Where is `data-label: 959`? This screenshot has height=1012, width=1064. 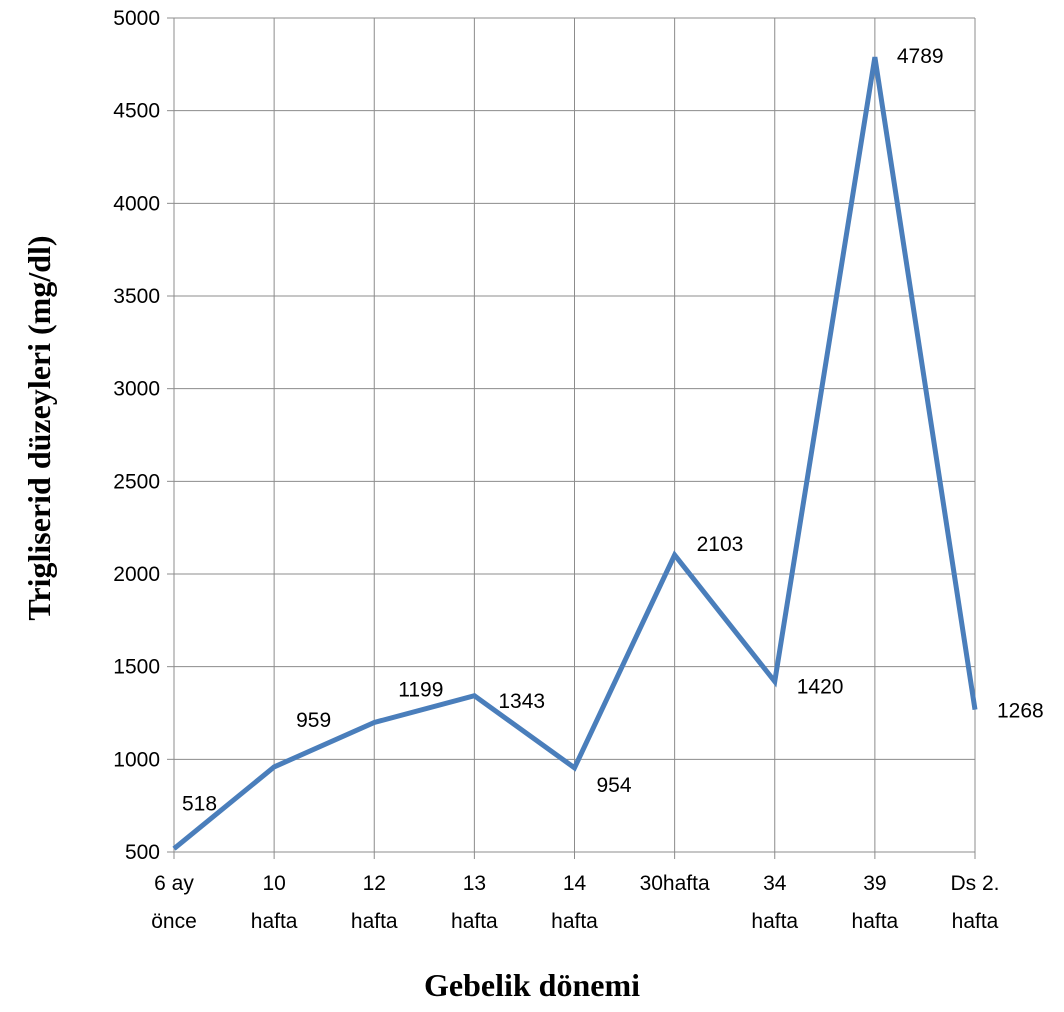
data-label: 959 is located at coordinates (313, 720).